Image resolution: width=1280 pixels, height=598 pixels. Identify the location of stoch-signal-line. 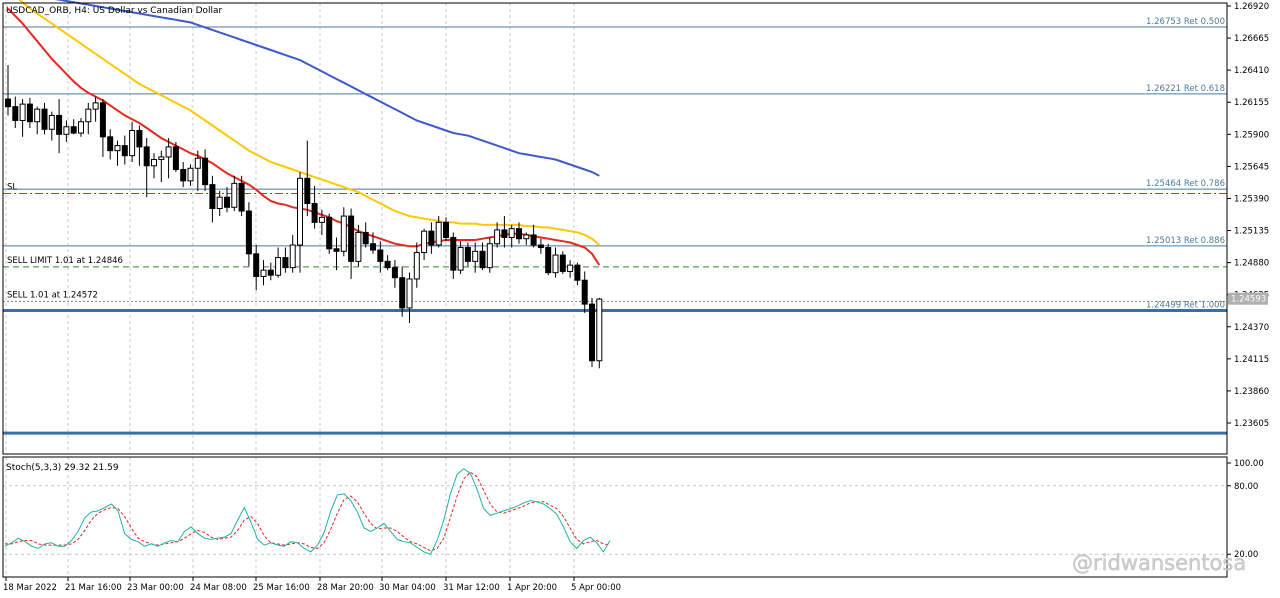
(308, 511).